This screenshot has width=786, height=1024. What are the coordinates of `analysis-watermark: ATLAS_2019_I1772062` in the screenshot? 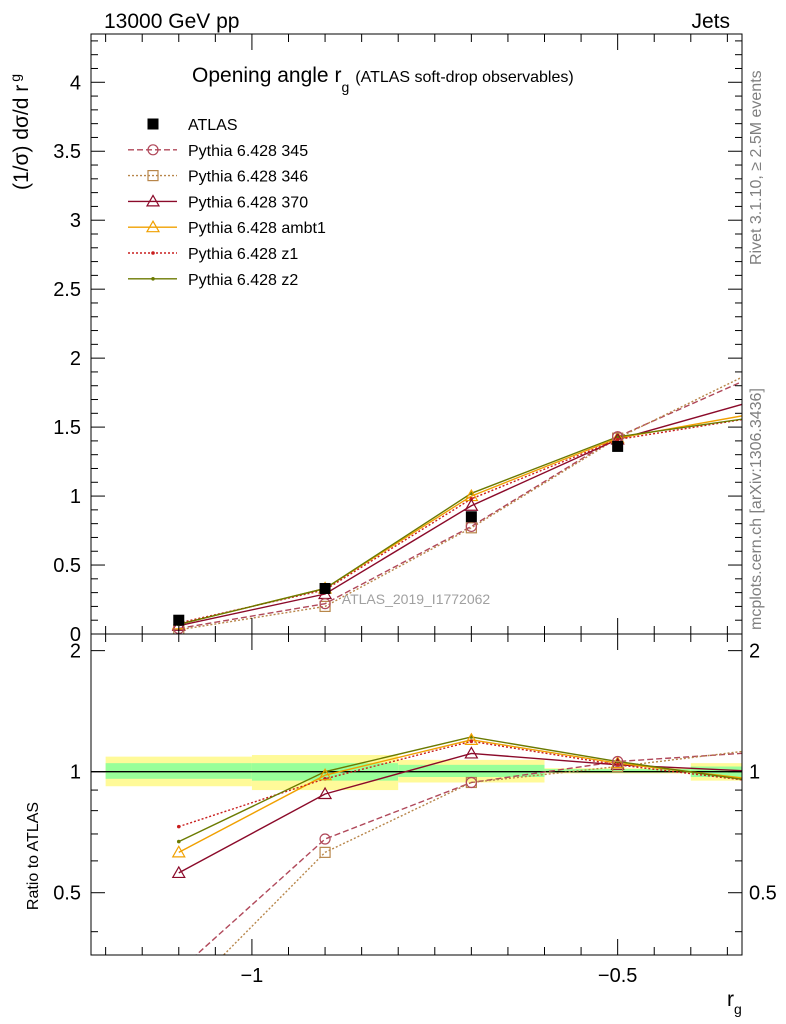 It's located at (416, 599).